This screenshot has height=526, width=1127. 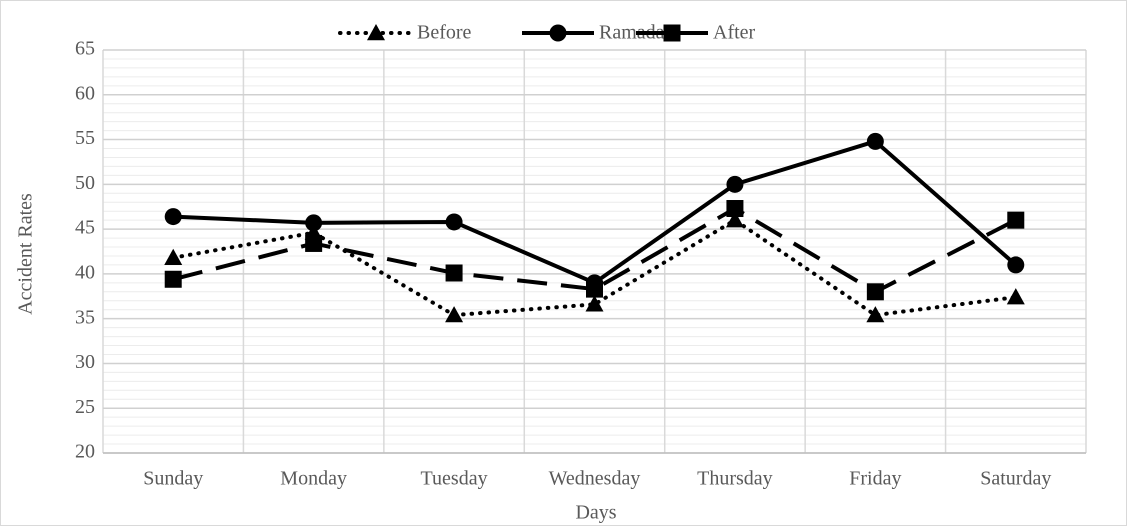 What do you see at coordinates (85, 317) in the screenshot?
I see `y-tick-label: 35` at bounding box center [85, 317].